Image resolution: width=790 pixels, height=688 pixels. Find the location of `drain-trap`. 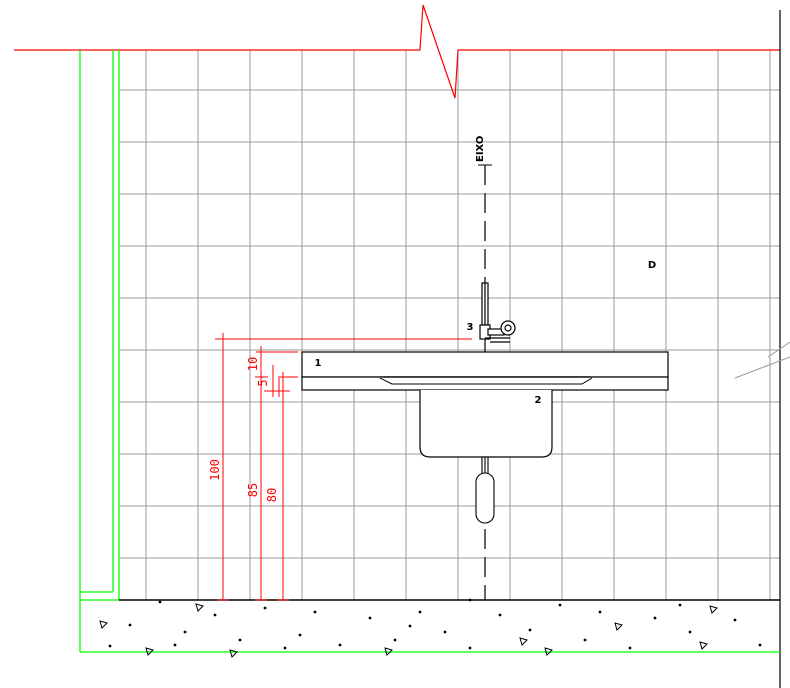

drain-trap is located at coordinates (485, 490).